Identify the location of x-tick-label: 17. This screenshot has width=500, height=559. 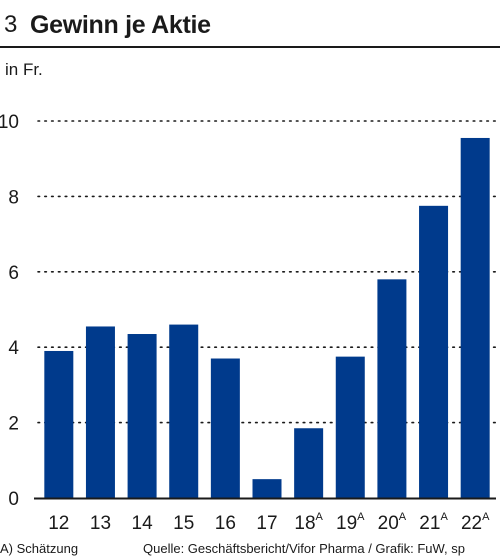
(266, 523).